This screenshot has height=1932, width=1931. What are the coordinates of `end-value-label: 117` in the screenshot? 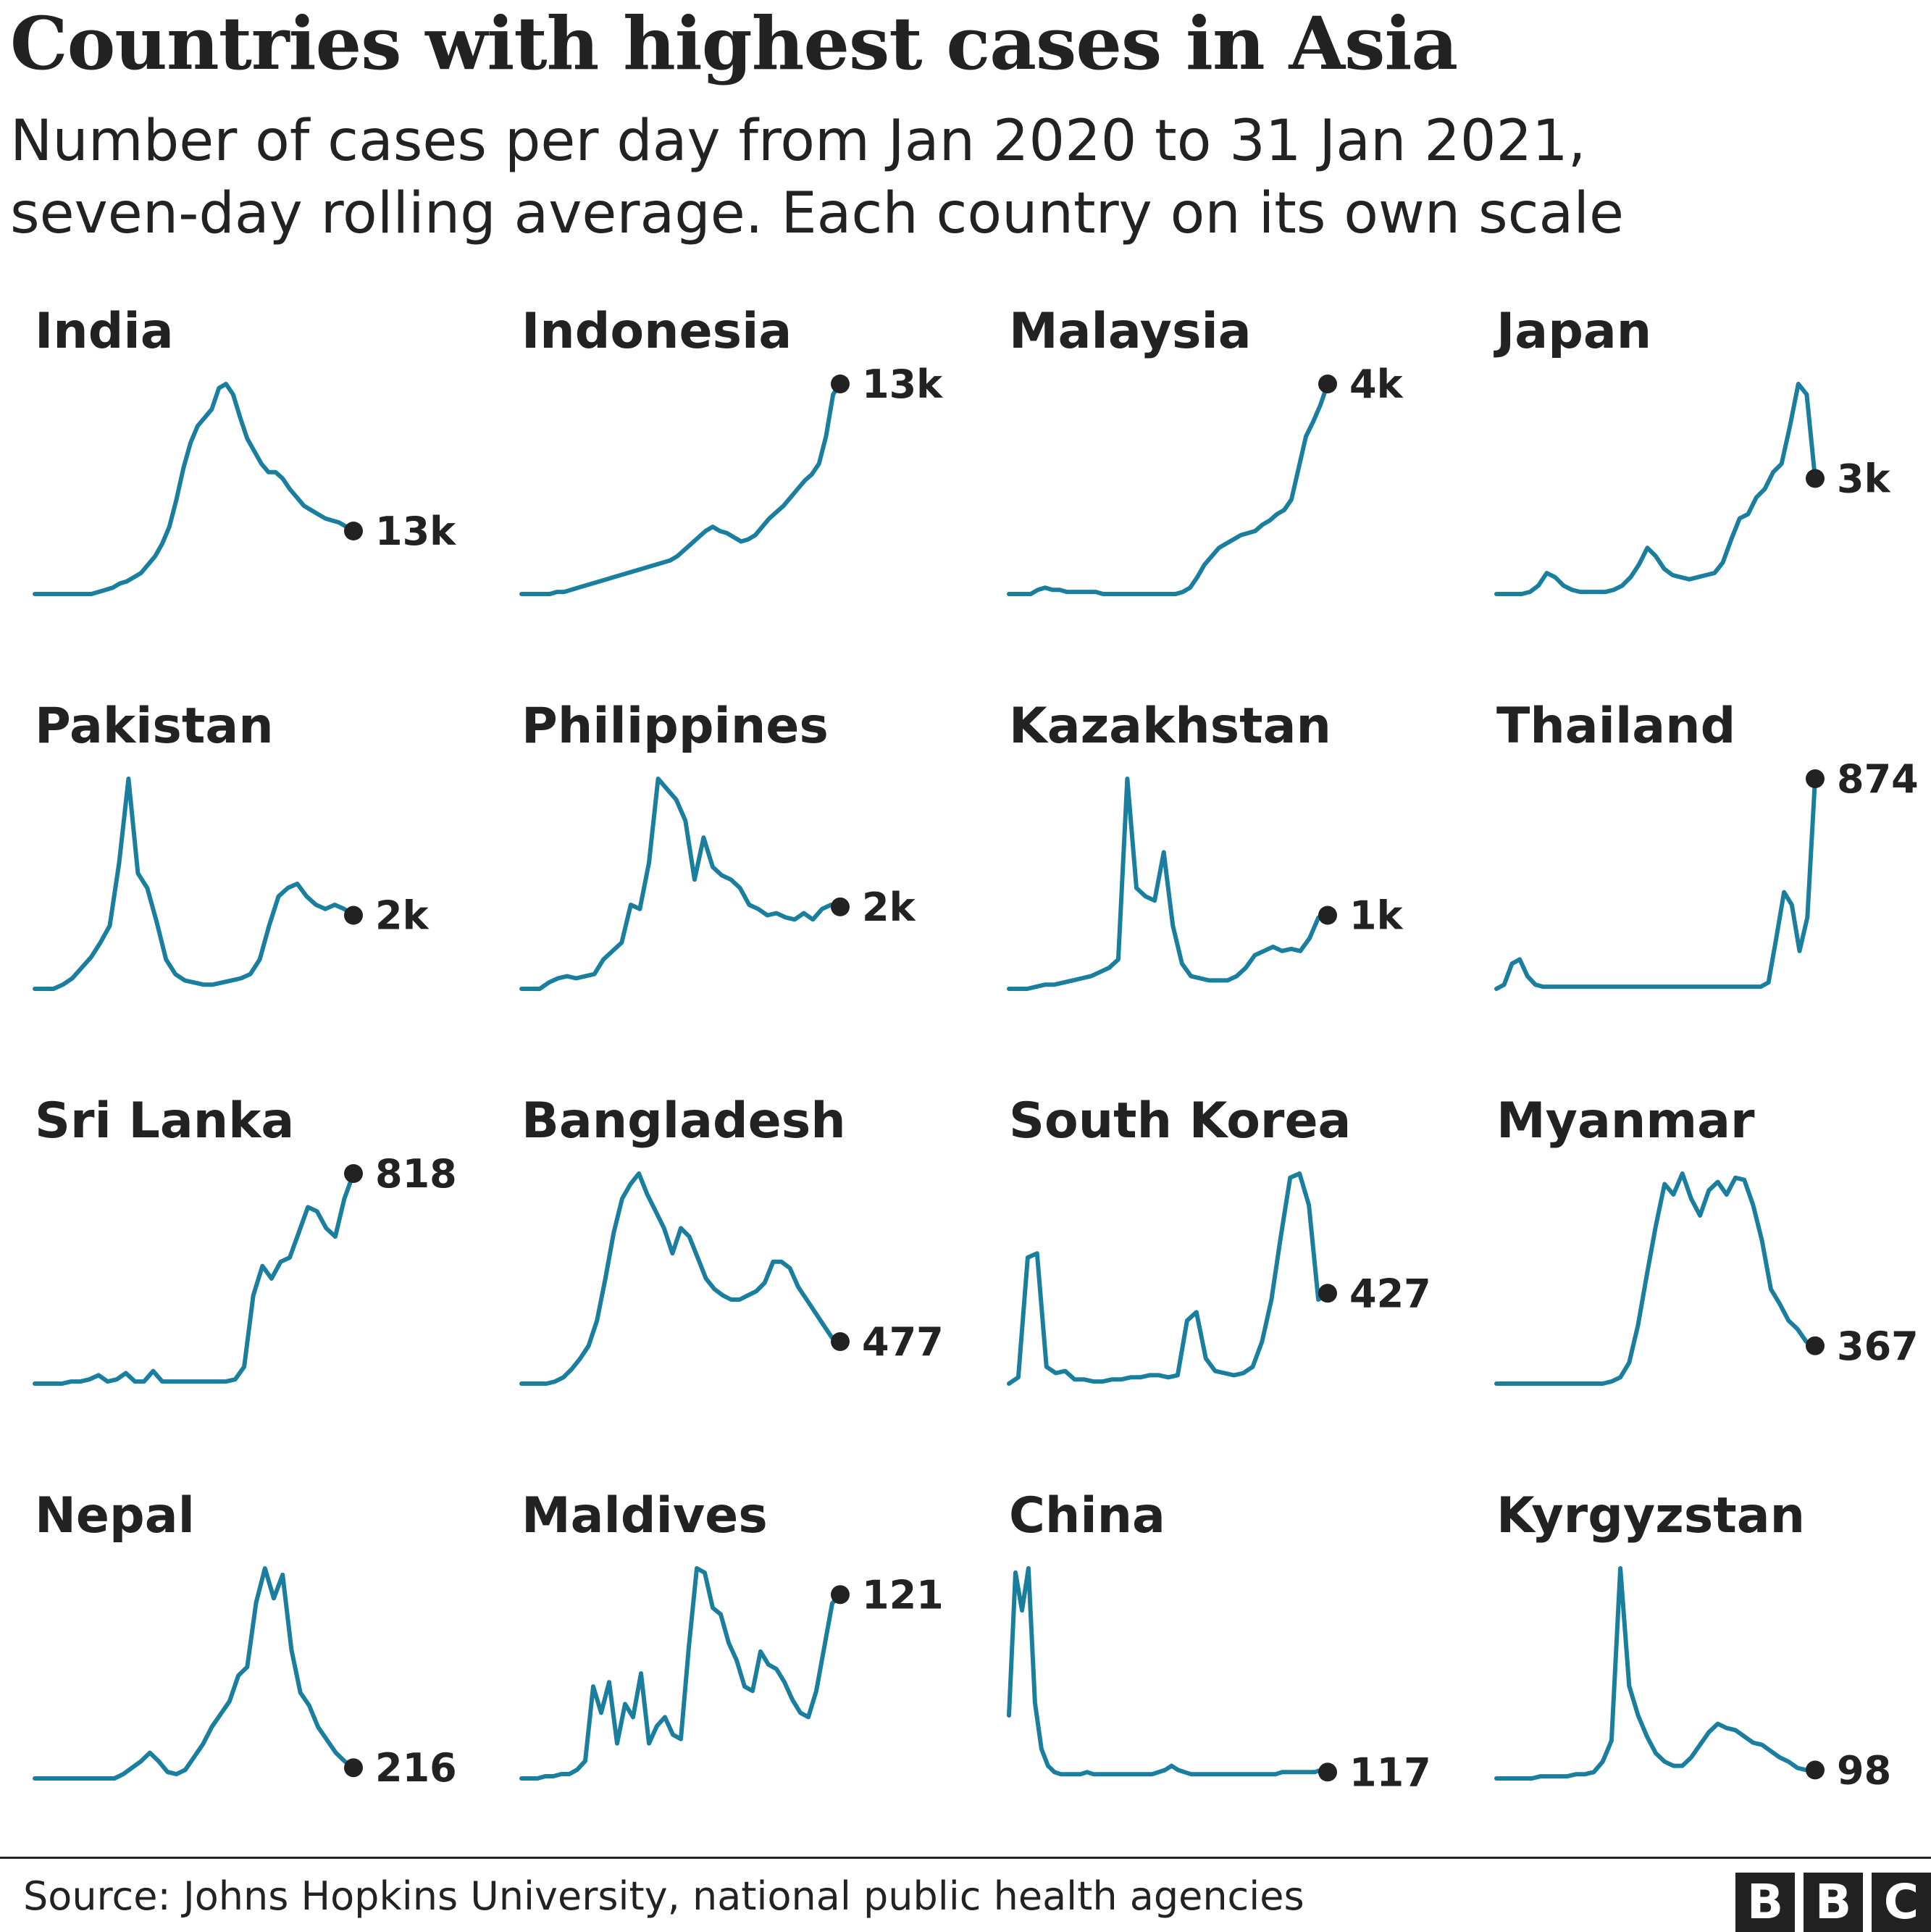 It's located at (1390, 1772).